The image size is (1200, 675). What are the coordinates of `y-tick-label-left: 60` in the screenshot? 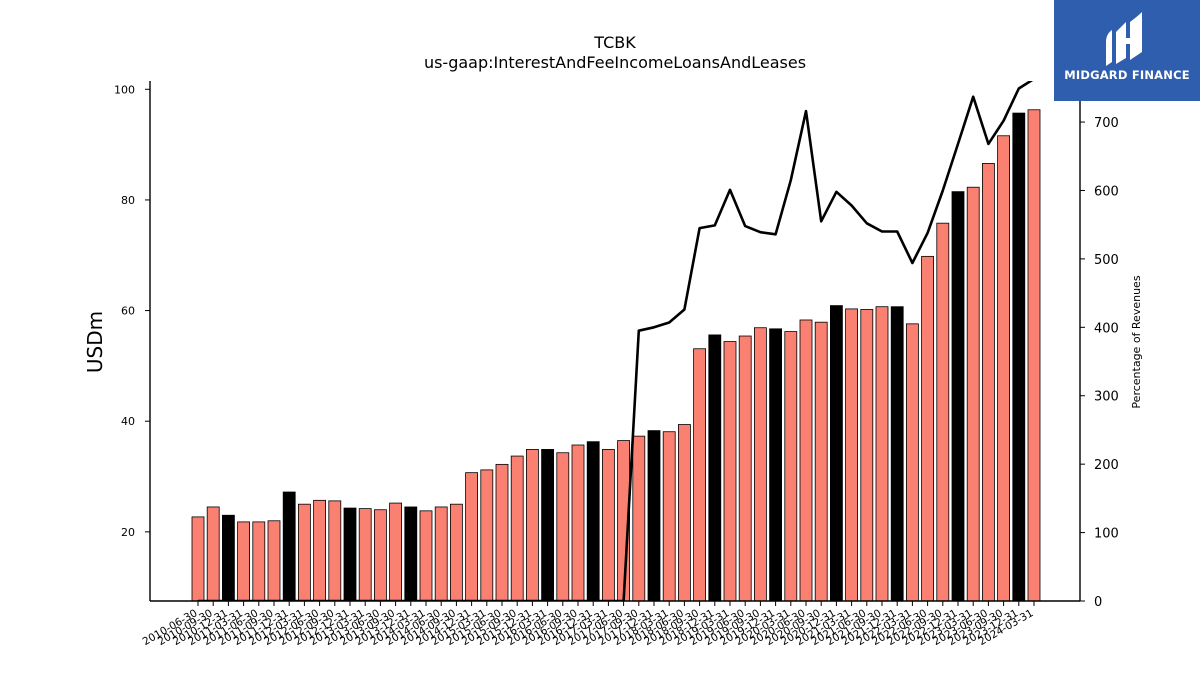 It's located at (128, 311).